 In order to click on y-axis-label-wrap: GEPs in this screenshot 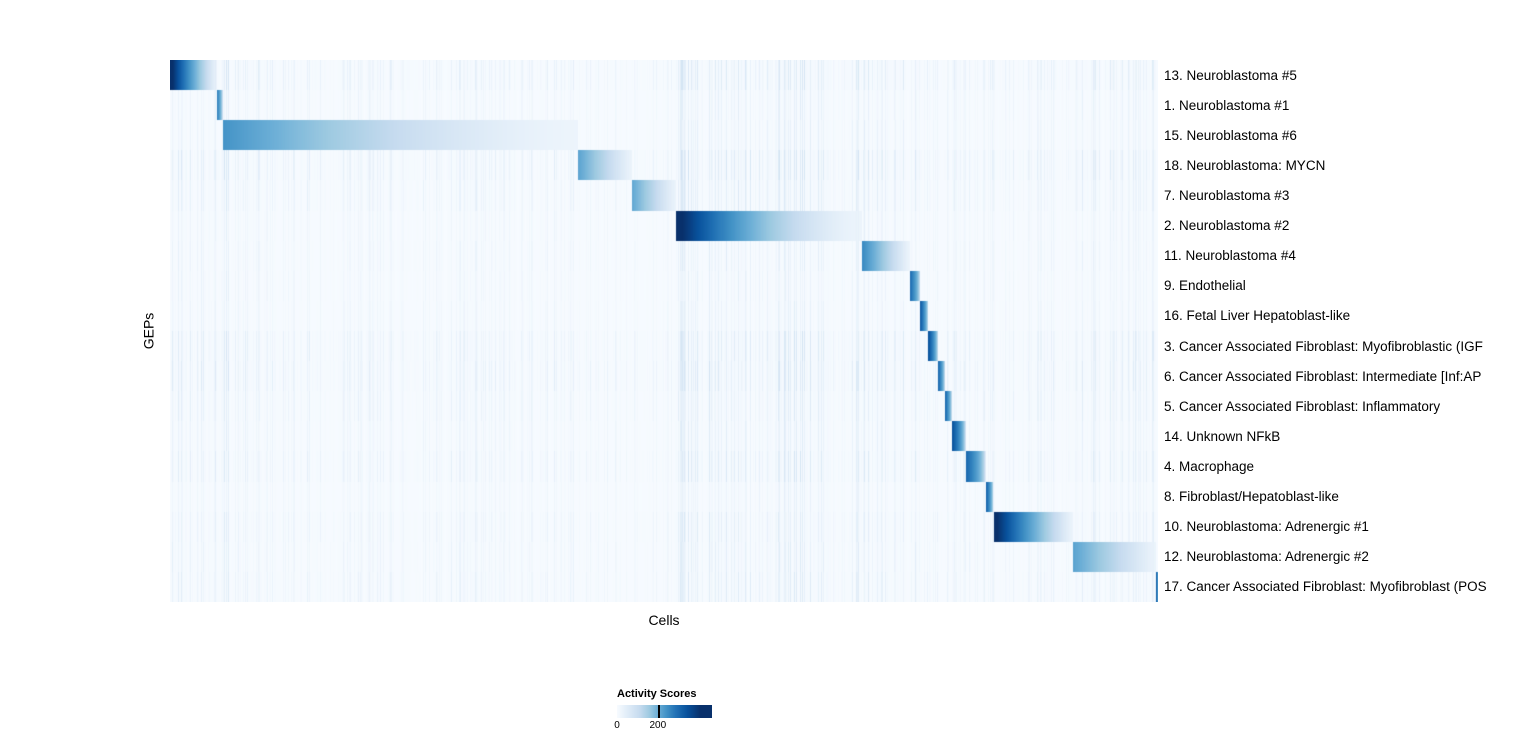, I will do `click(148, 331)`.